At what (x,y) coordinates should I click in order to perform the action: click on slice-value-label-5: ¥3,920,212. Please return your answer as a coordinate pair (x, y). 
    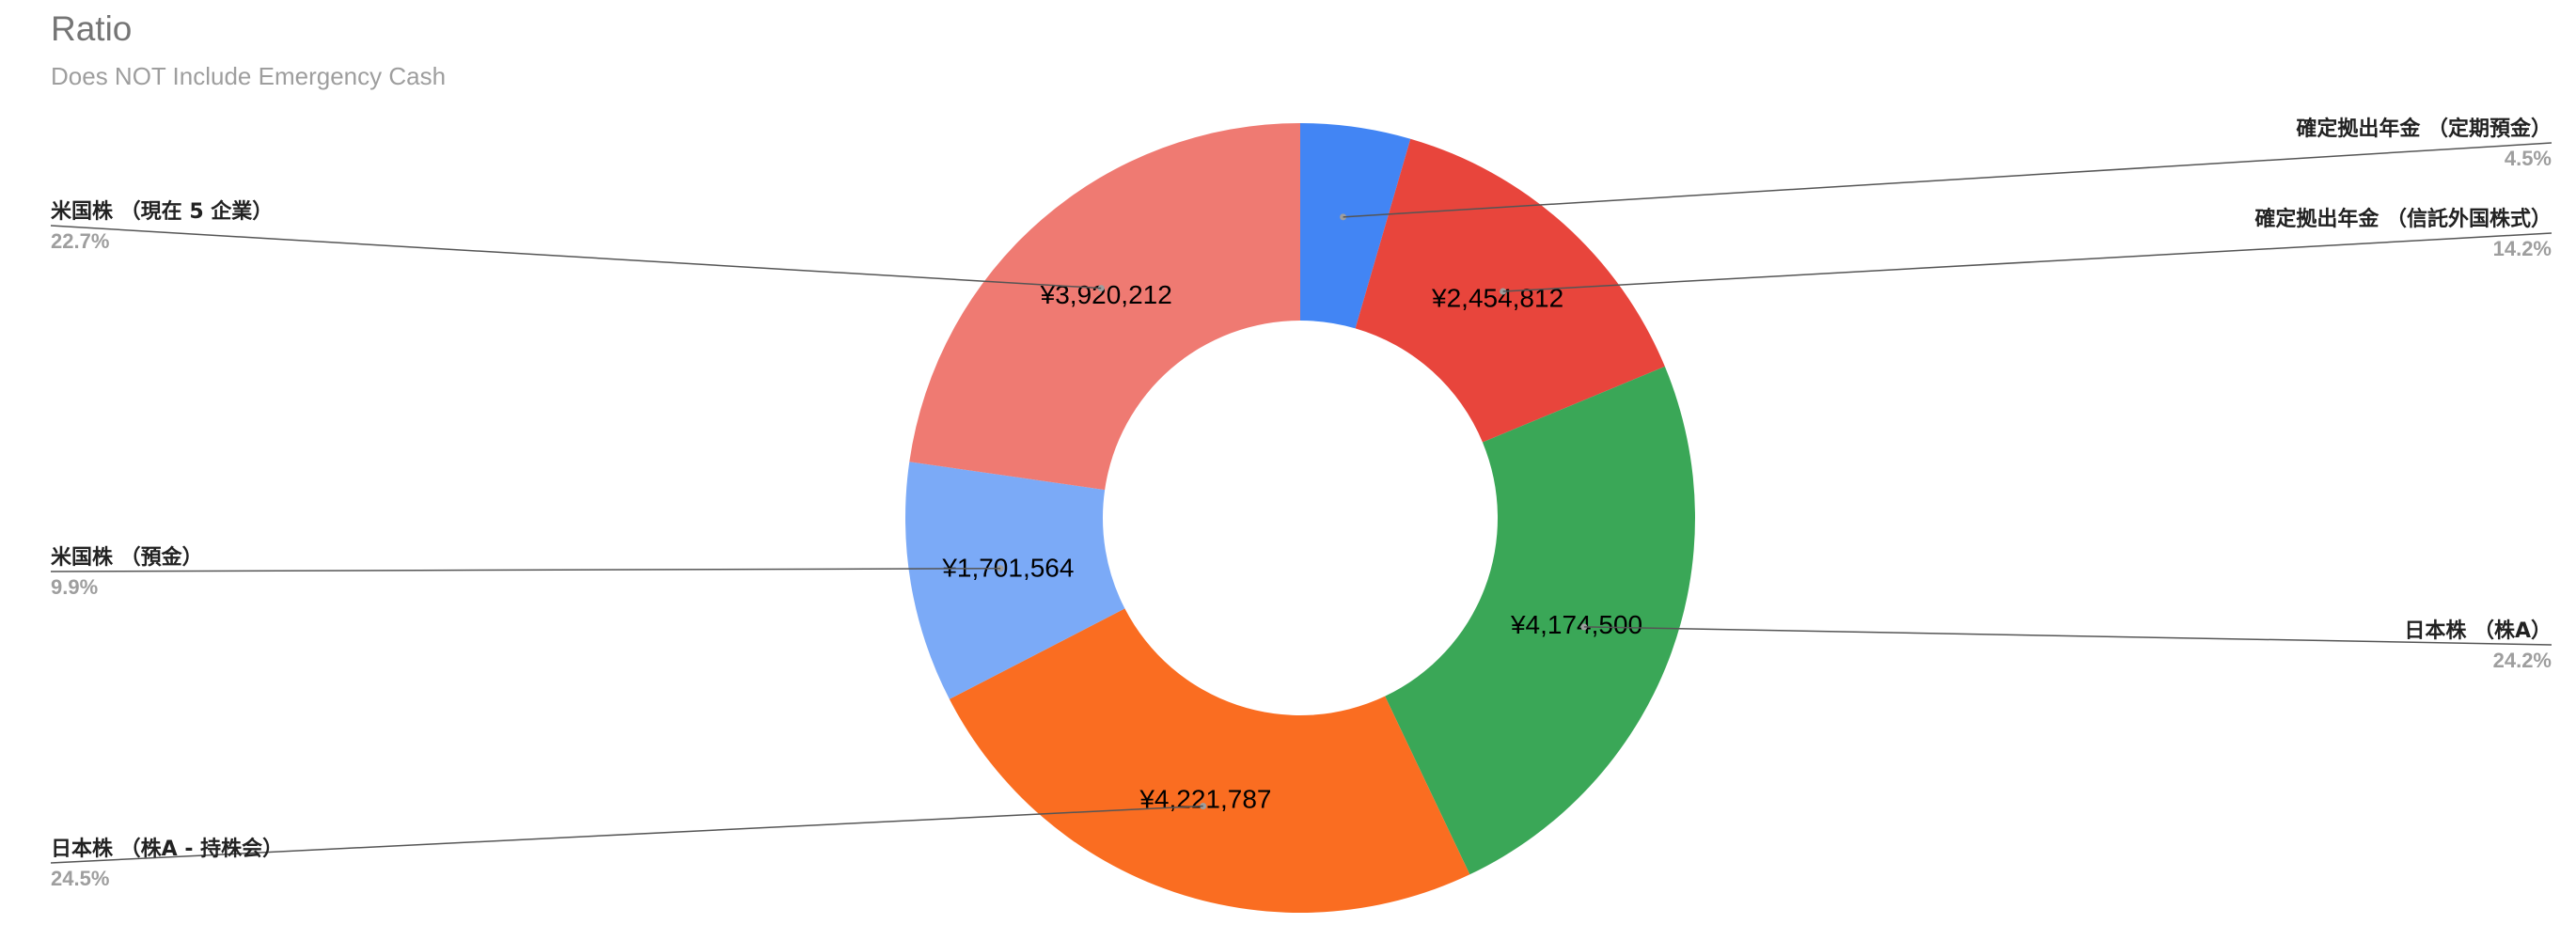
    Looking at the image, I should click on (1106, 294).